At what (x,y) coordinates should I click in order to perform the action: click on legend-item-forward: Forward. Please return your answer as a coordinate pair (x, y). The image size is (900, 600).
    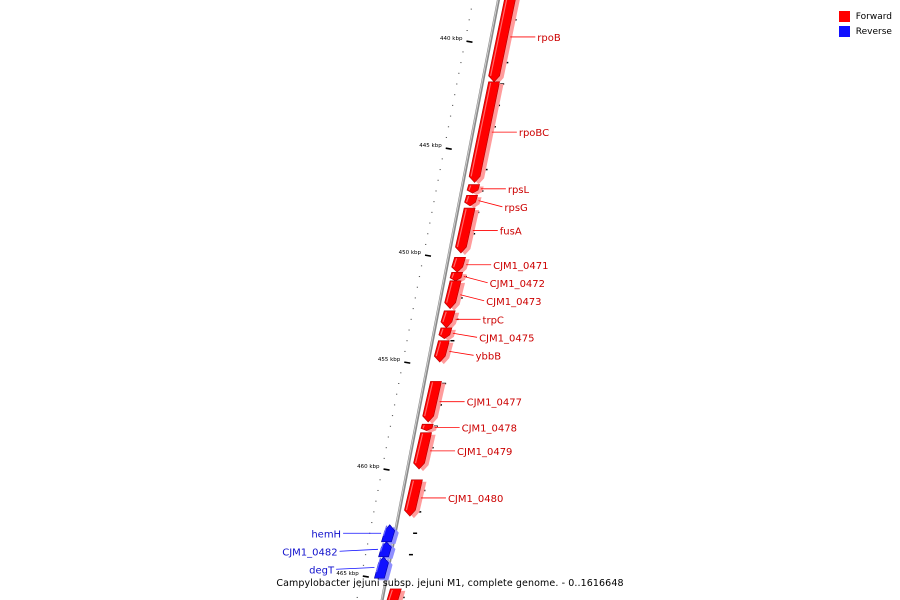
    Looking at the image, I should click on (865, 16).